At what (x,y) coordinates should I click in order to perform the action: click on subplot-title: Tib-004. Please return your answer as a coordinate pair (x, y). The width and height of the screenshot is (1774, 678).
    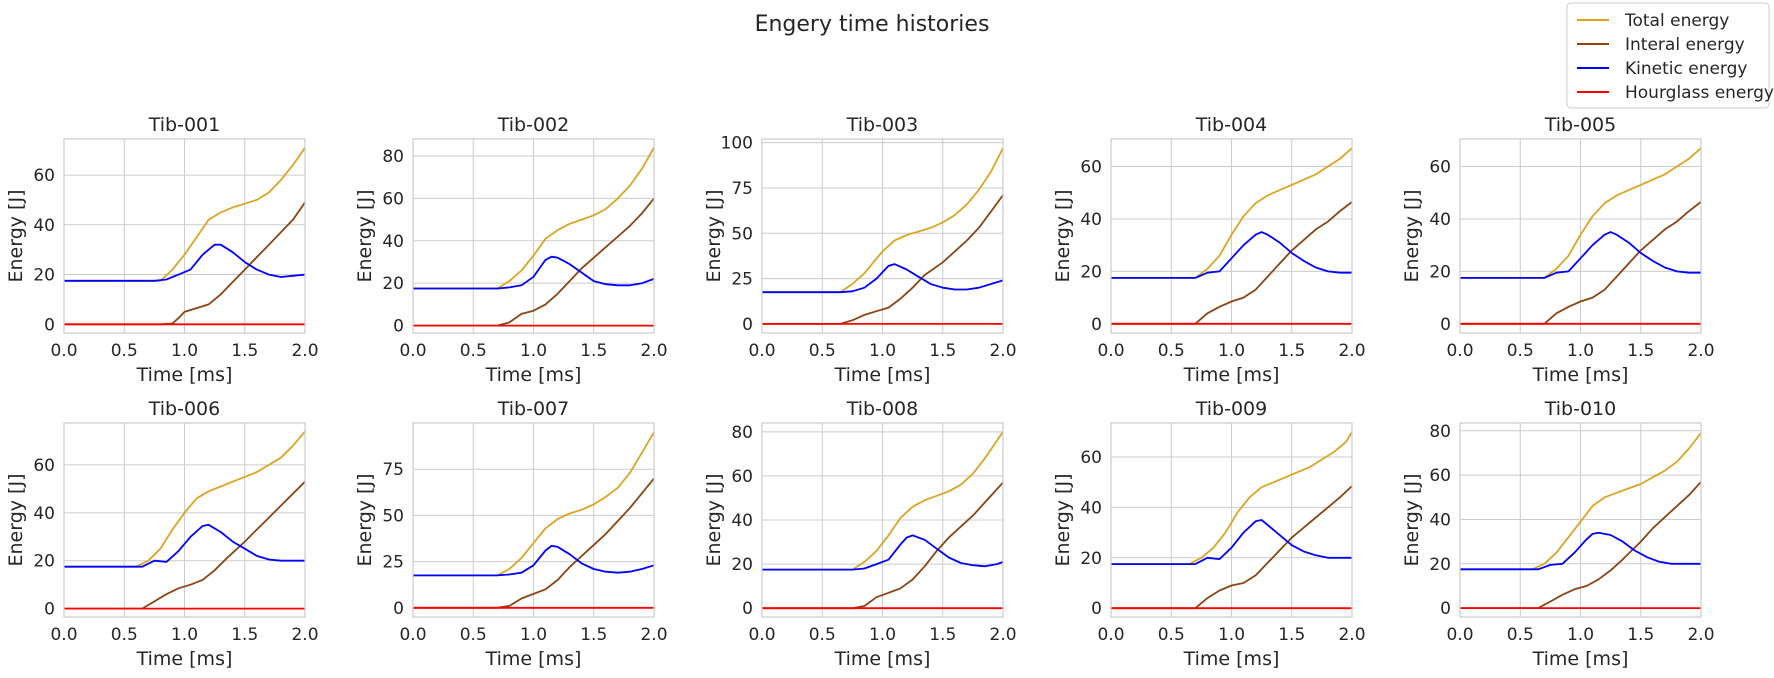
    Looking at the image, I should click on (1231, 125).